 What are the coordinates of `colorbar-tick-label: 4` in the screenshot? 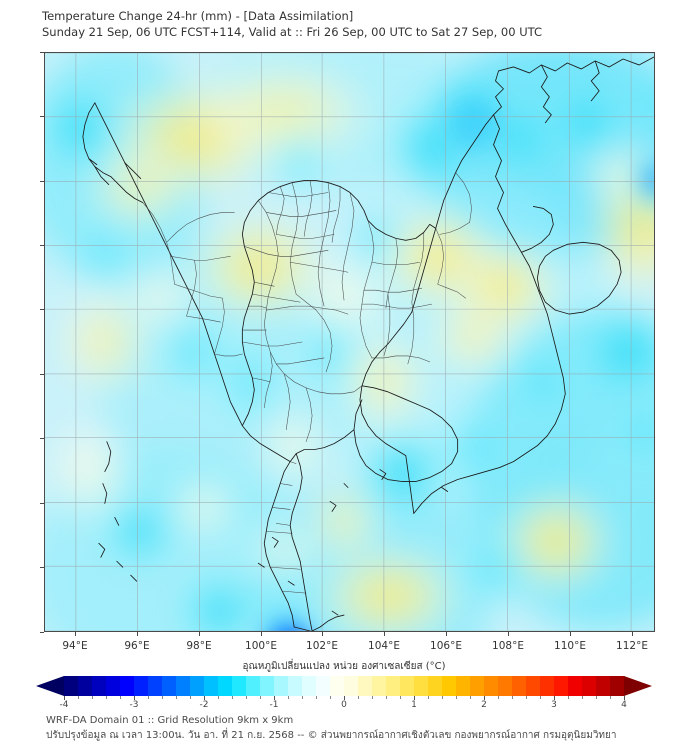 It's located at (624, 705).